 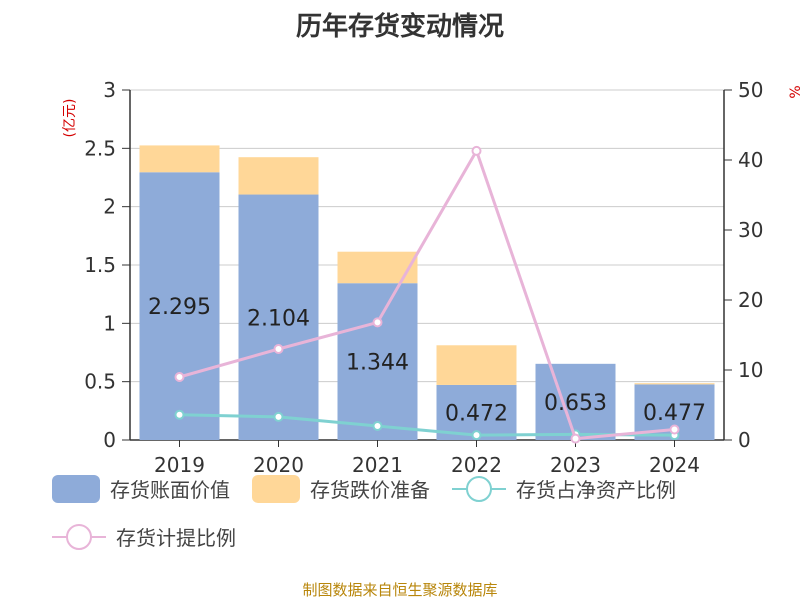 I want to click on bar-value-label: 0.653, so click(x=575, y=403).